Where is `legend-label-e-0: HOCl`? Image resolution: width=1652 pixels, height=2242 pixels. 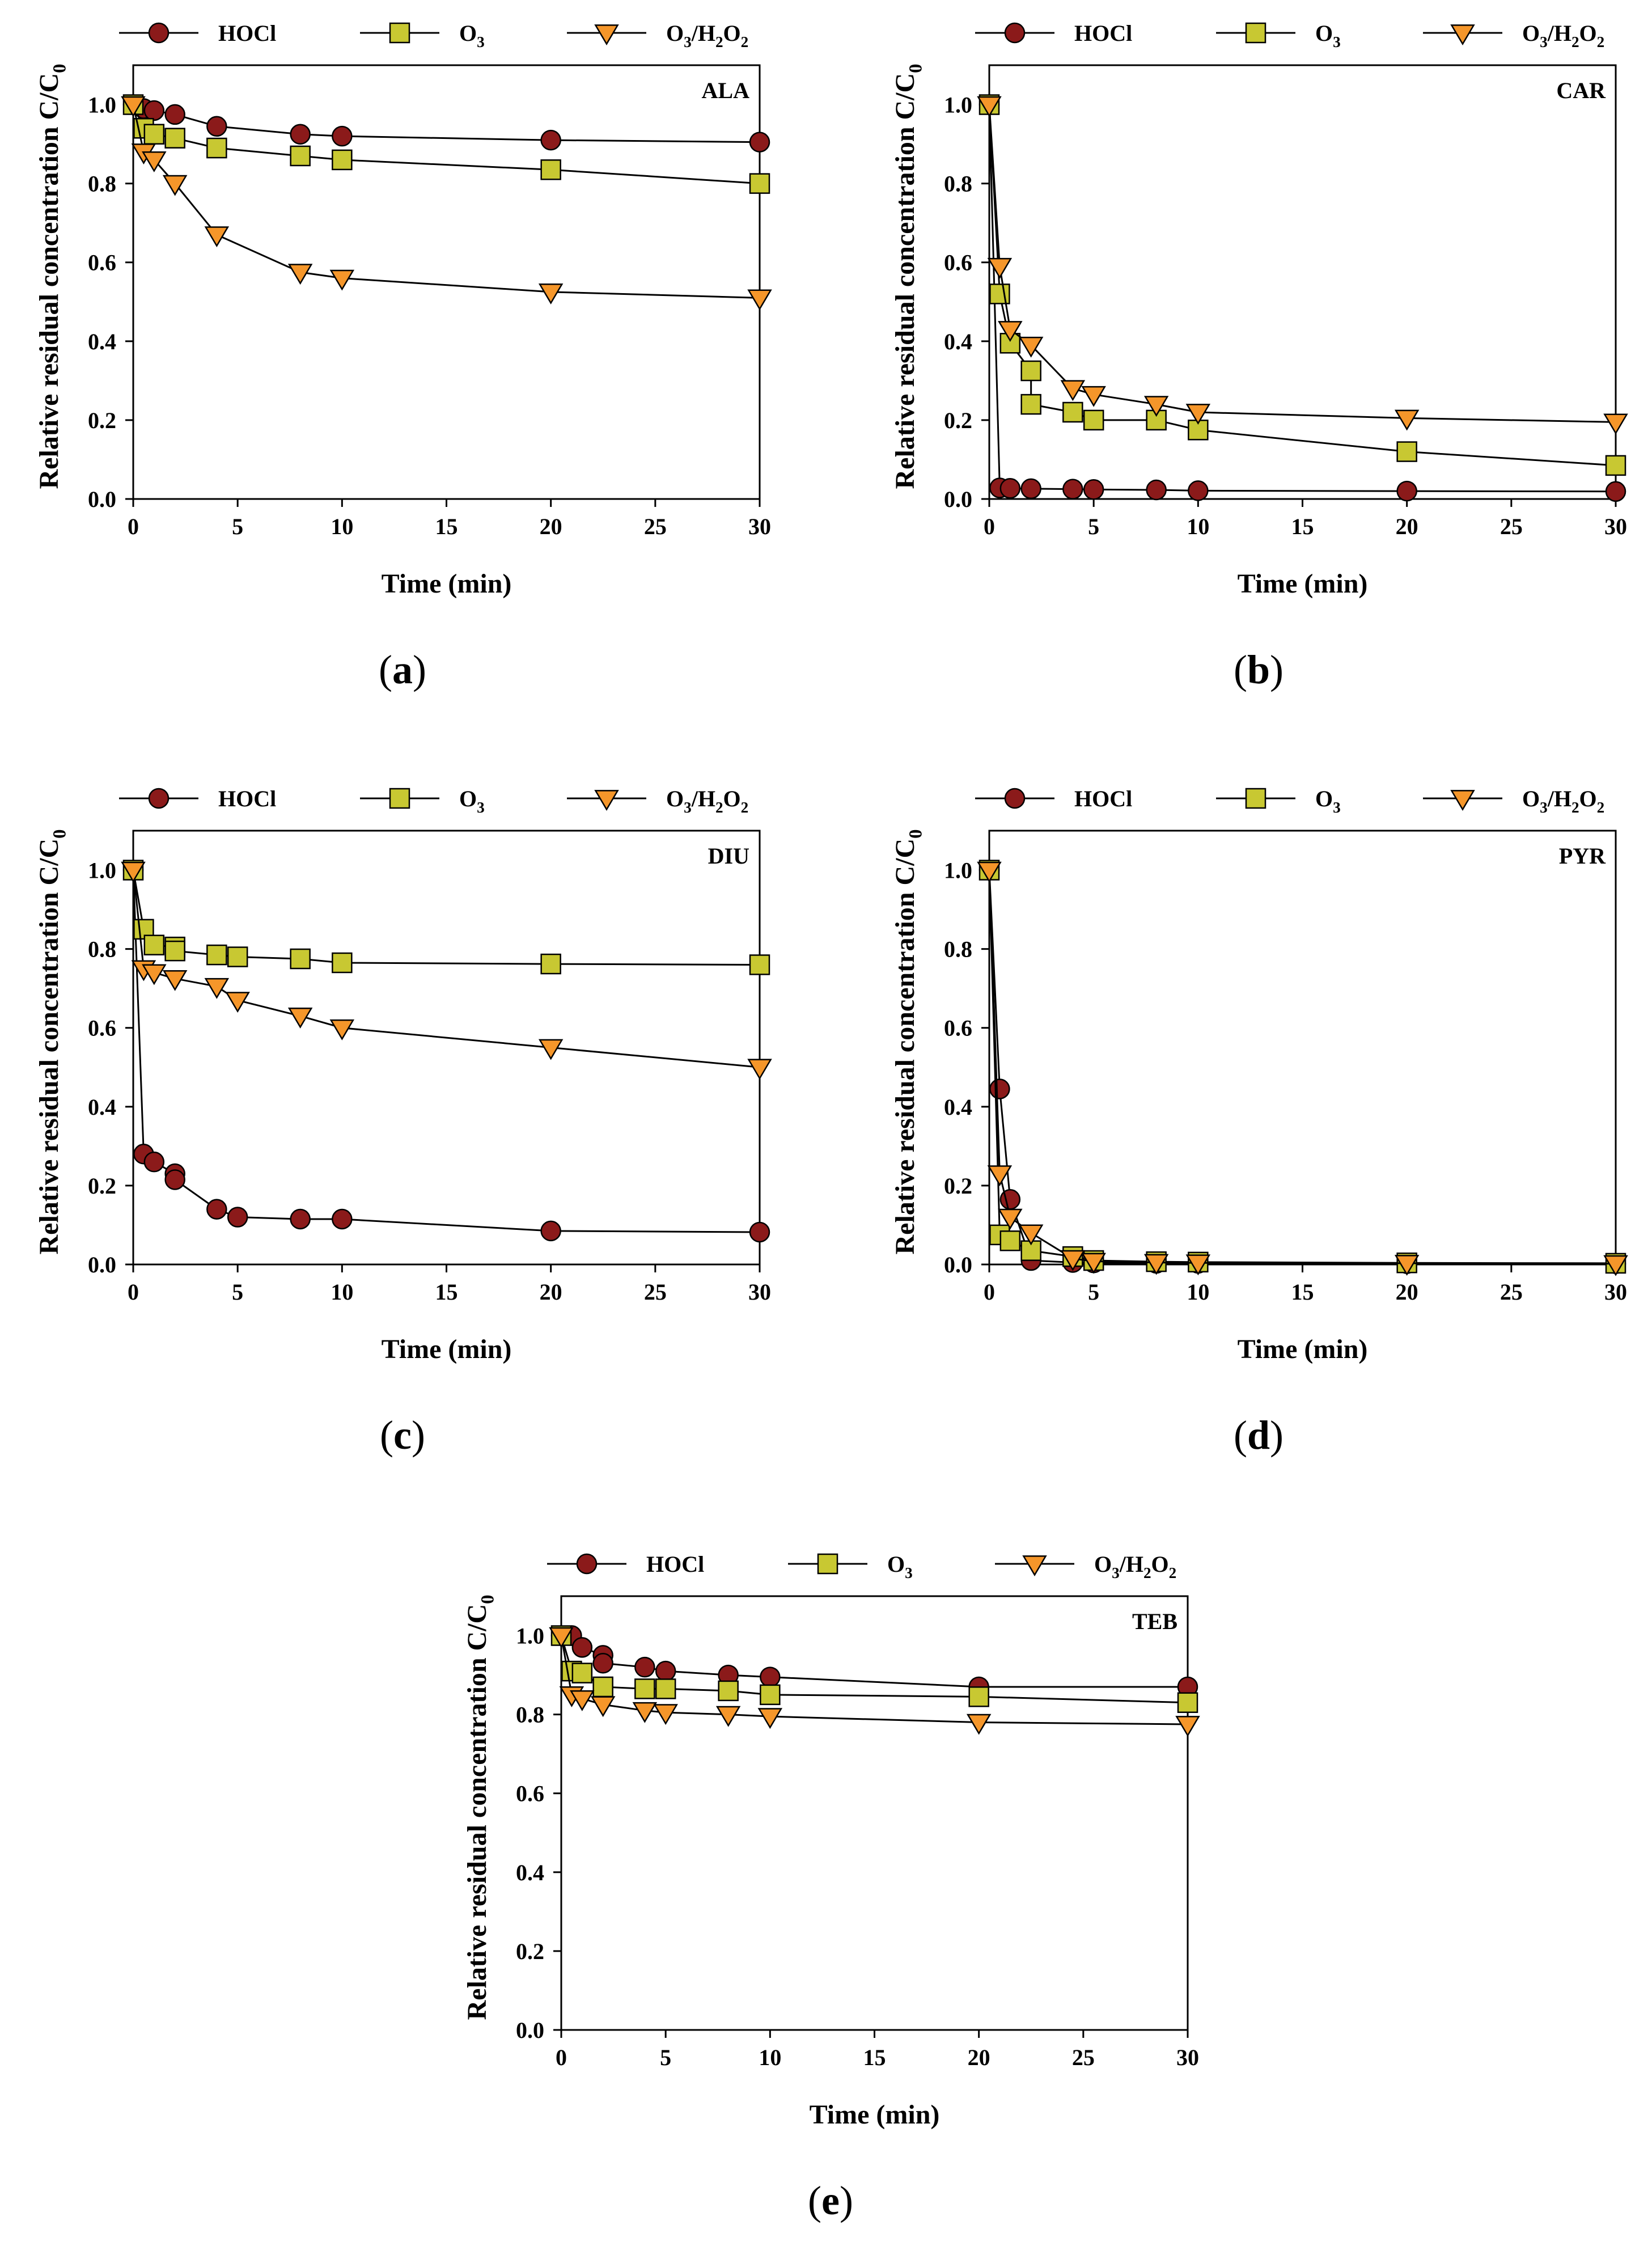 legend-label-e-0: HOCl is located at coordinates (675, 1564).